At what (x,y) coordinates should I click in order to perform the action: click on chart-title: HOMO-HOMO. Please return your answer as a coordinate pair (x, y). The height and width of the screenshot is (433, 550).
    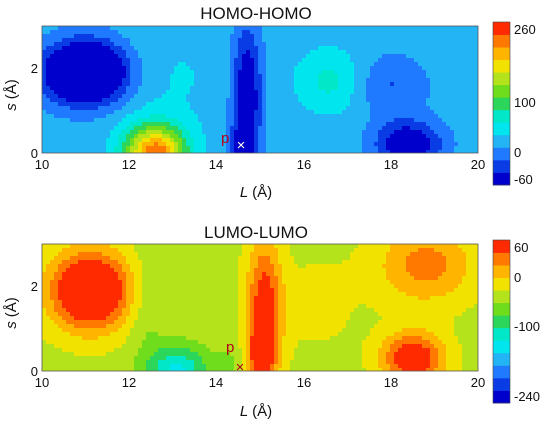
    Looking at the image, I should click on (255, 13).